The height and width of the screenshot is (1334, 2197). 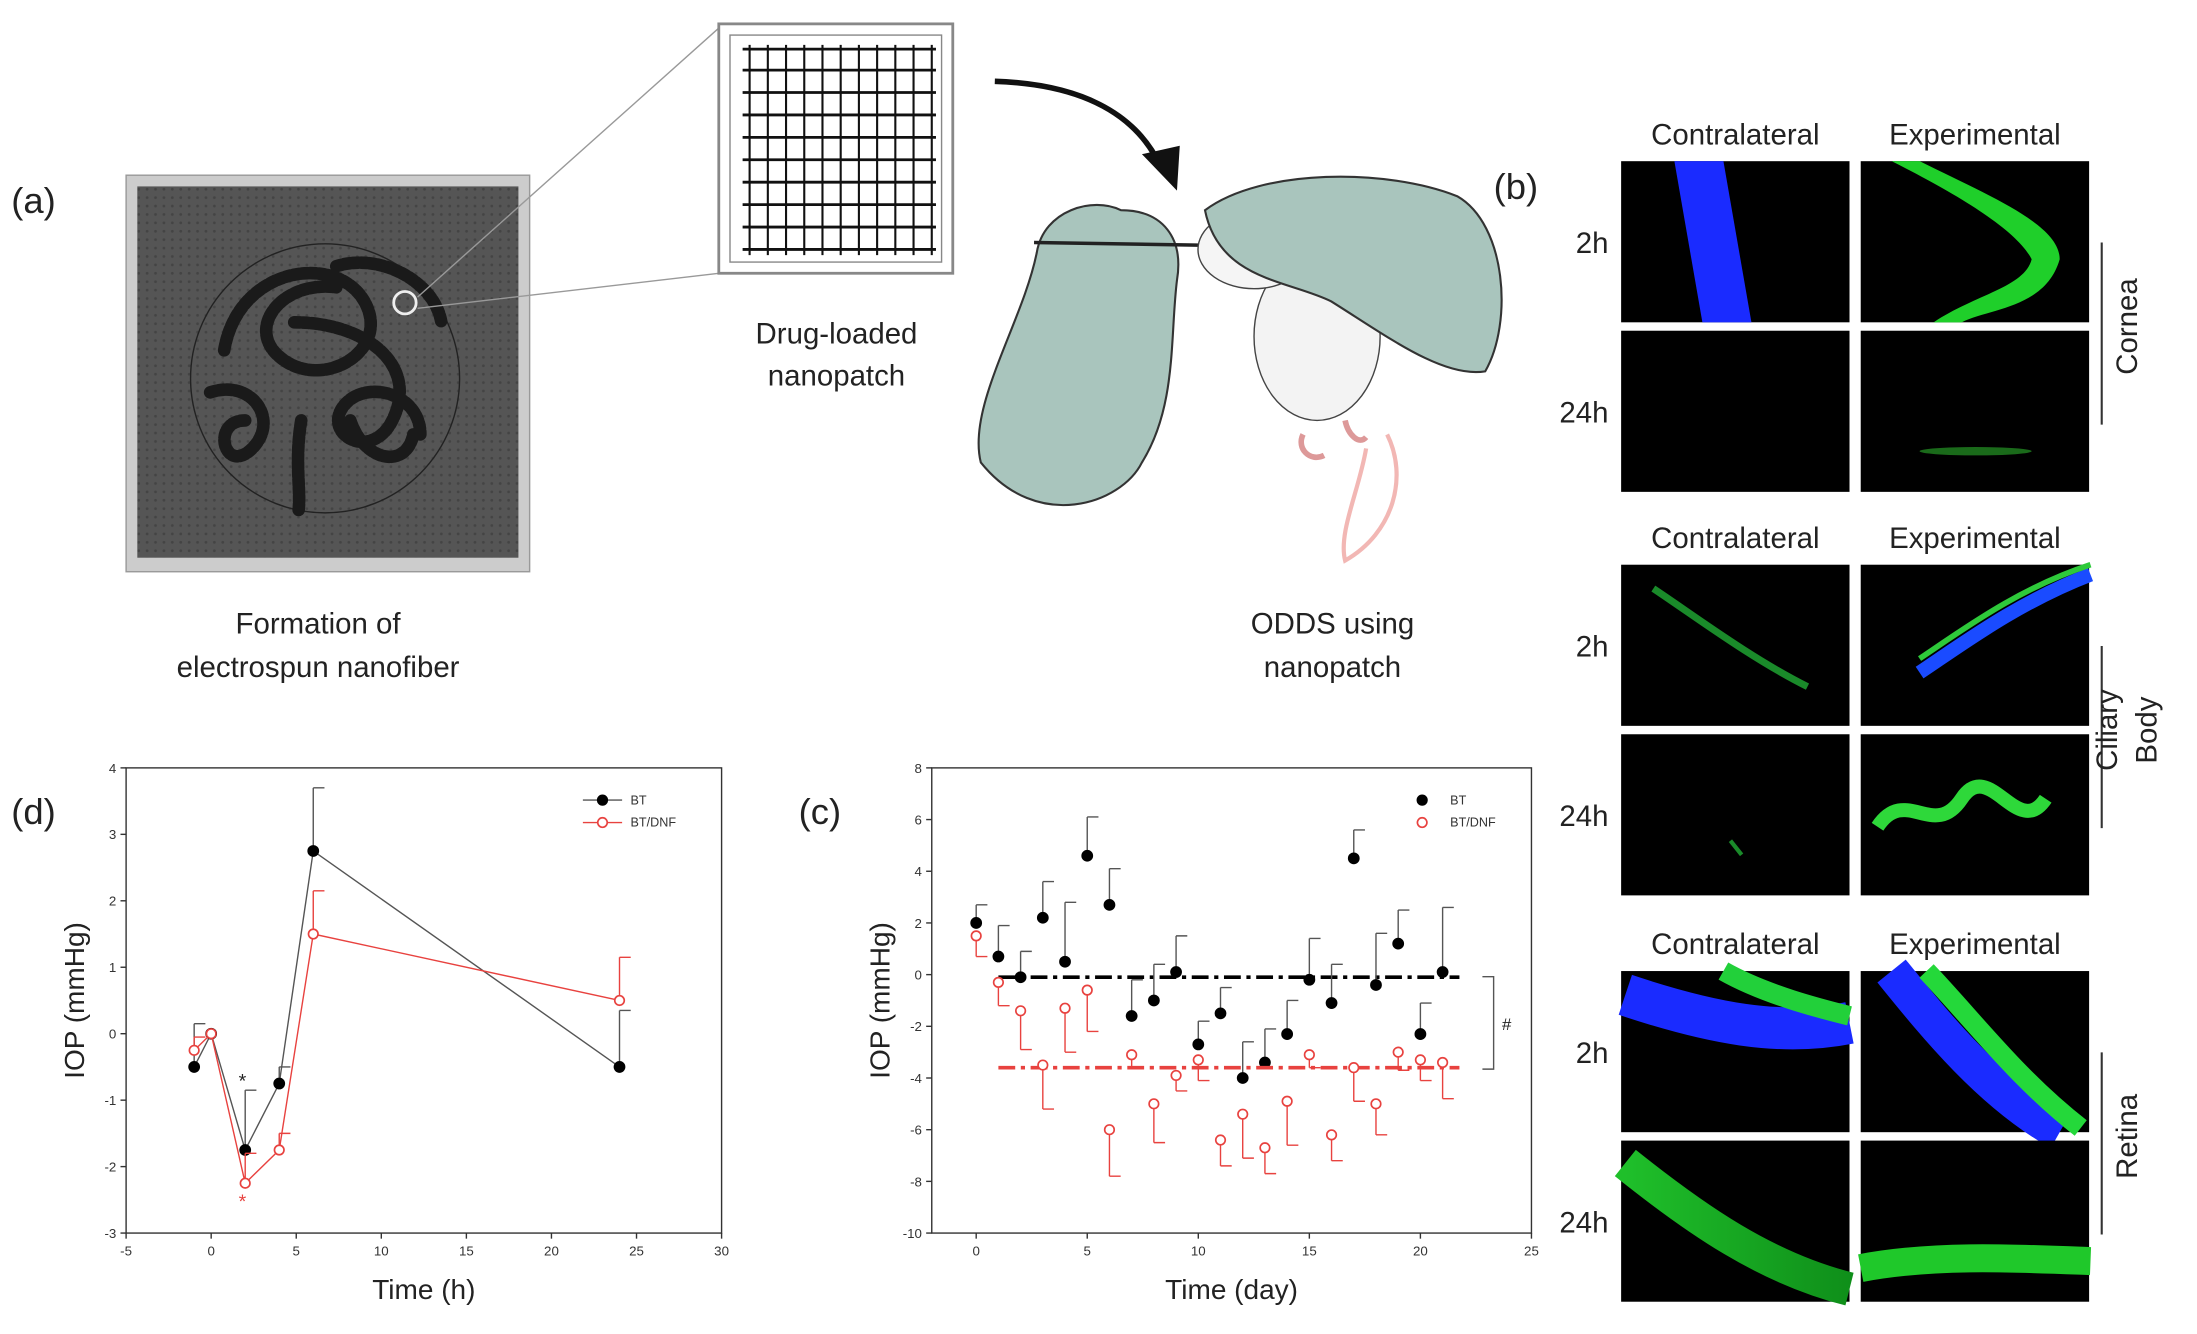 I want to click on panel-label: (d), so click(x=33, y=811).